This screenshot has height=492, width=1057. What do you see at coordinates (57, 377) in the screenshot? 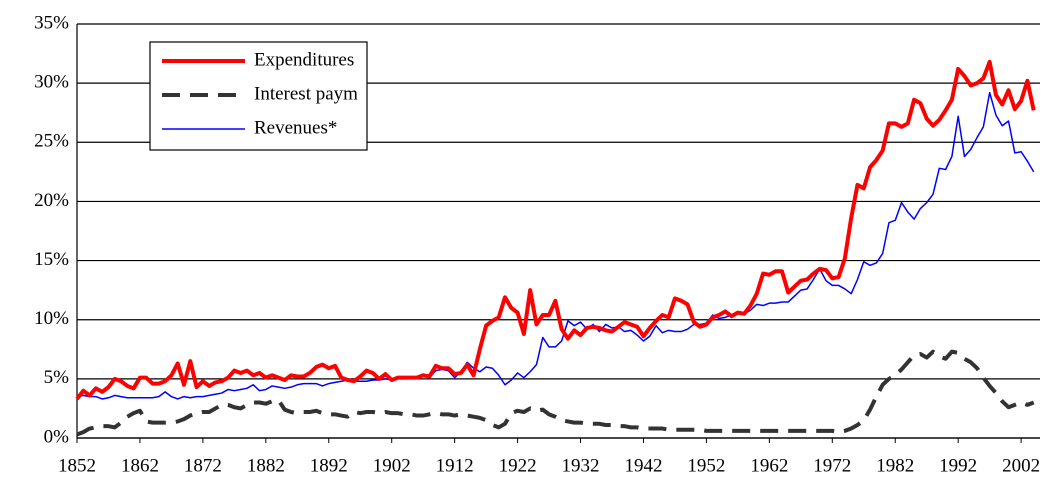
I see `y-tick-label: 5%` at bounding box center [57, 377].